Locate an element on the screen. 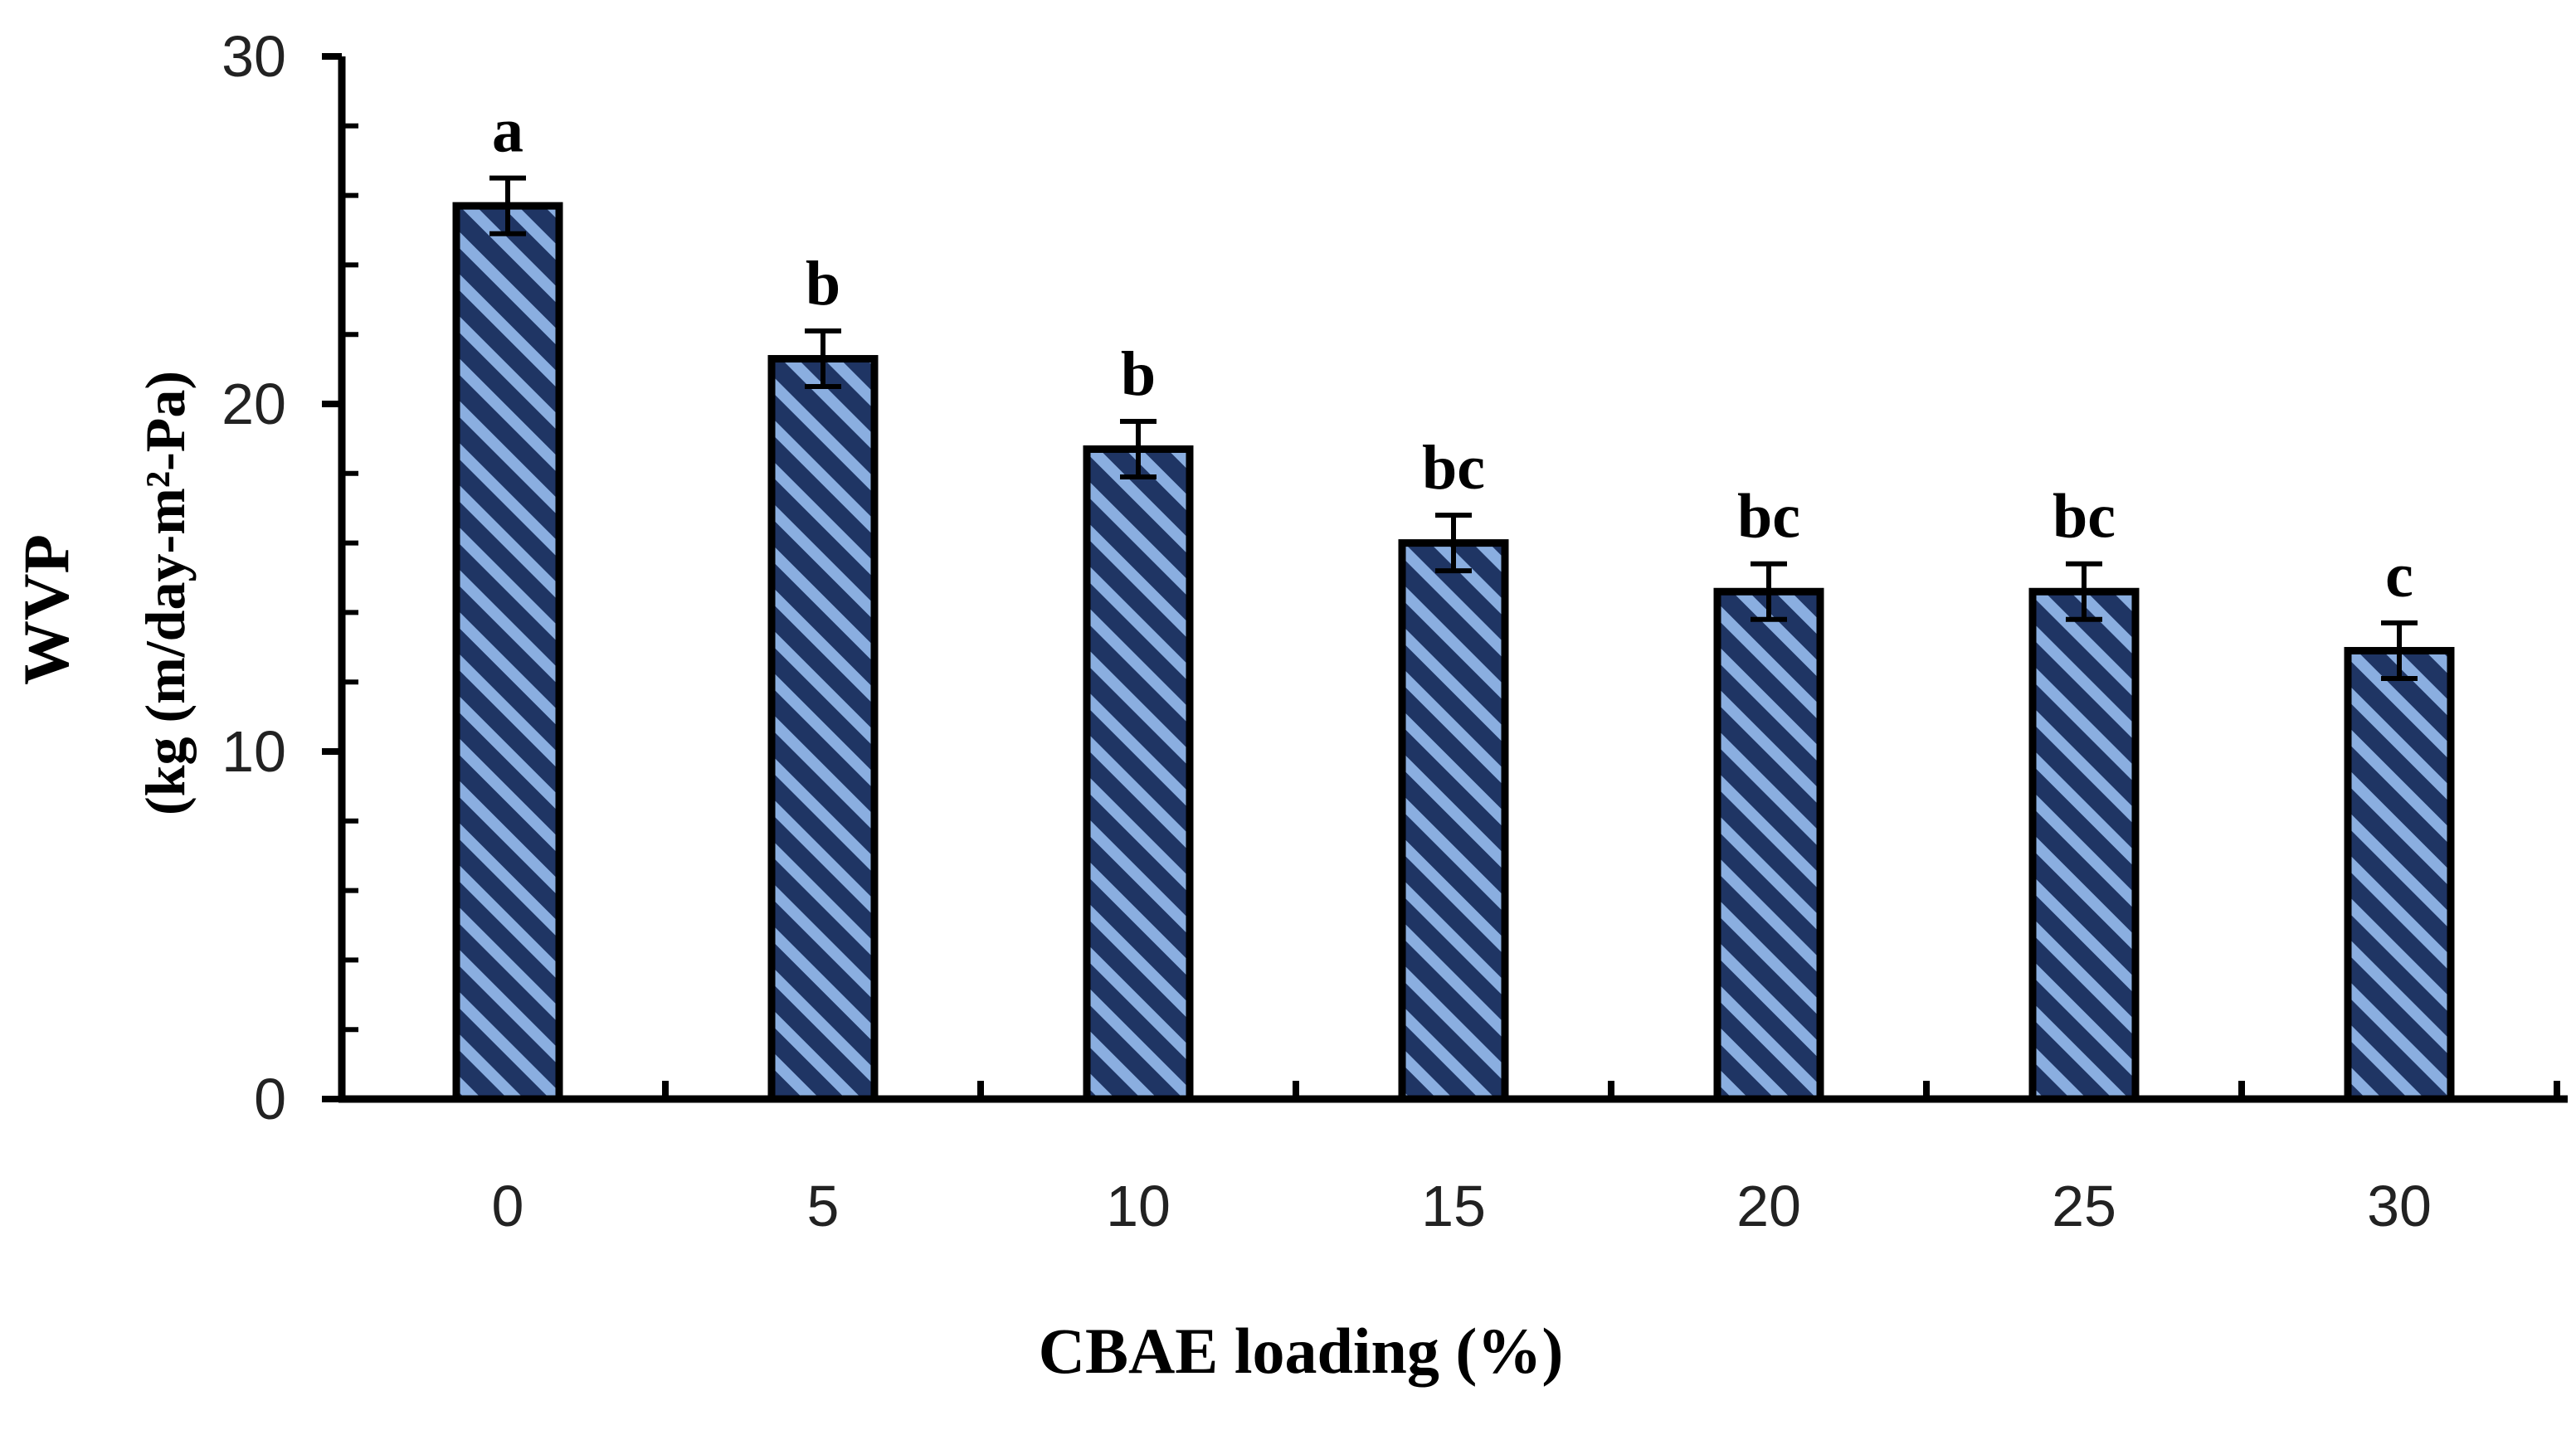 The image size is (2576, 1430). x-axis-title: CBAE loading (%) is located at coordinates (1301, 1351).